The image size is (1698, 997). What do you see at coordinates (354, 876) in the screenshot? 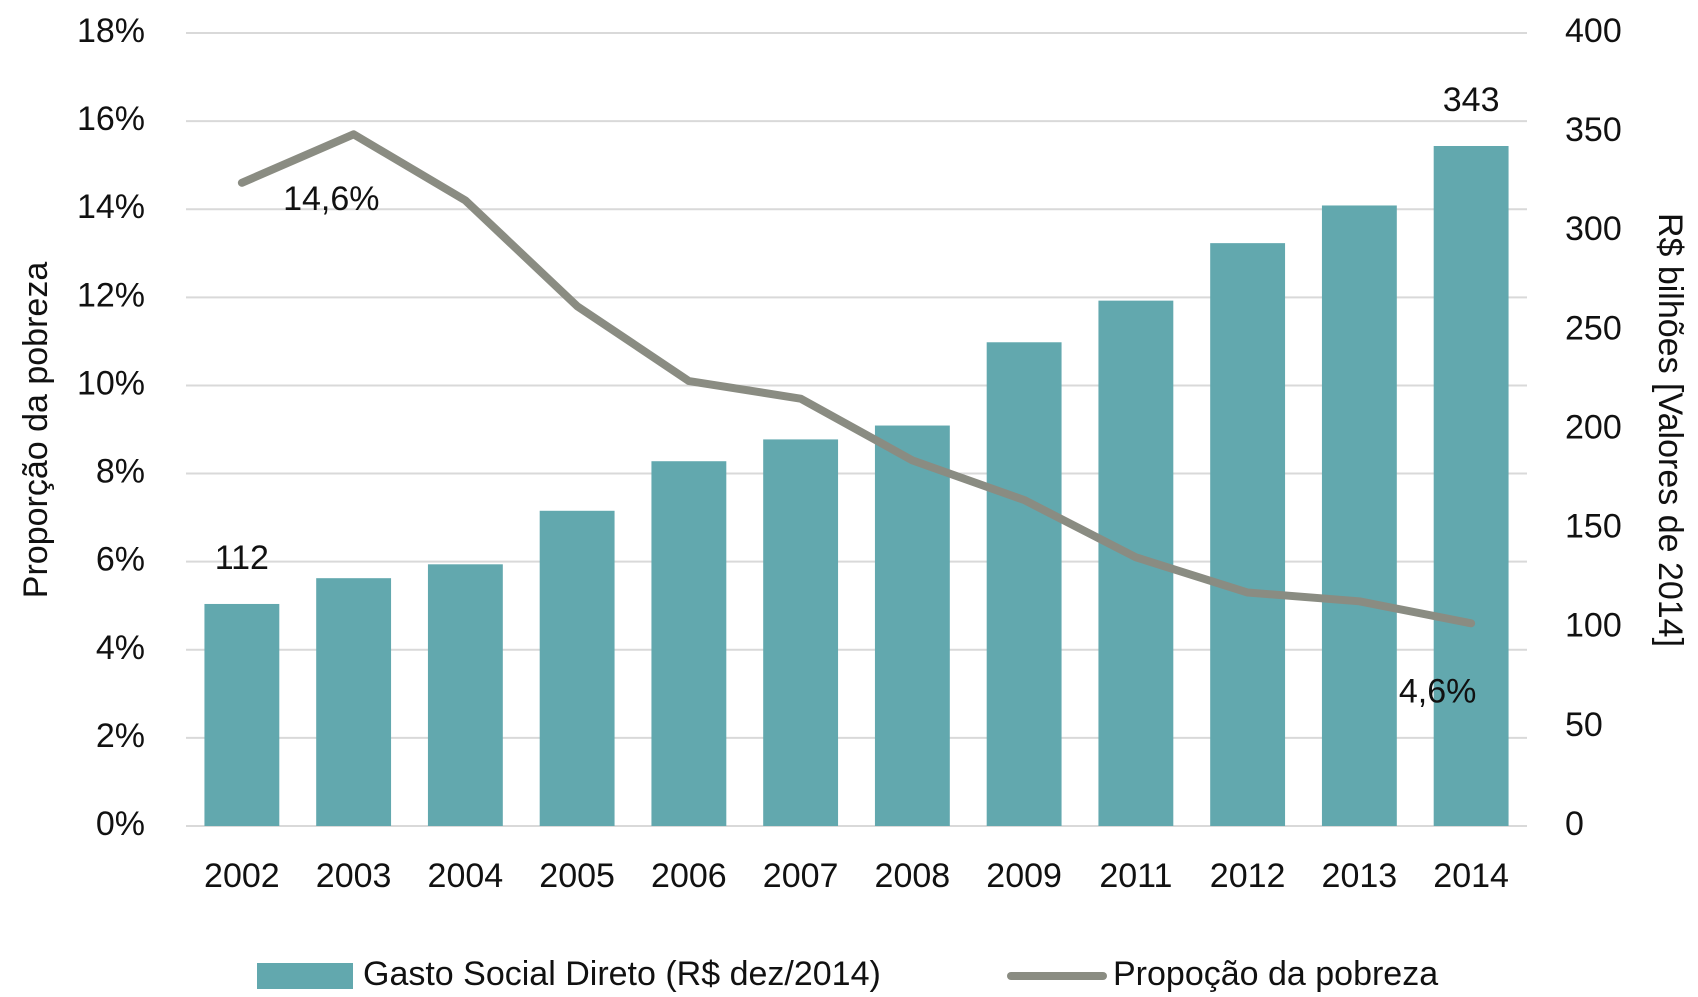
I see `x-tick-label: 2003` at bounding box center [354, 876].